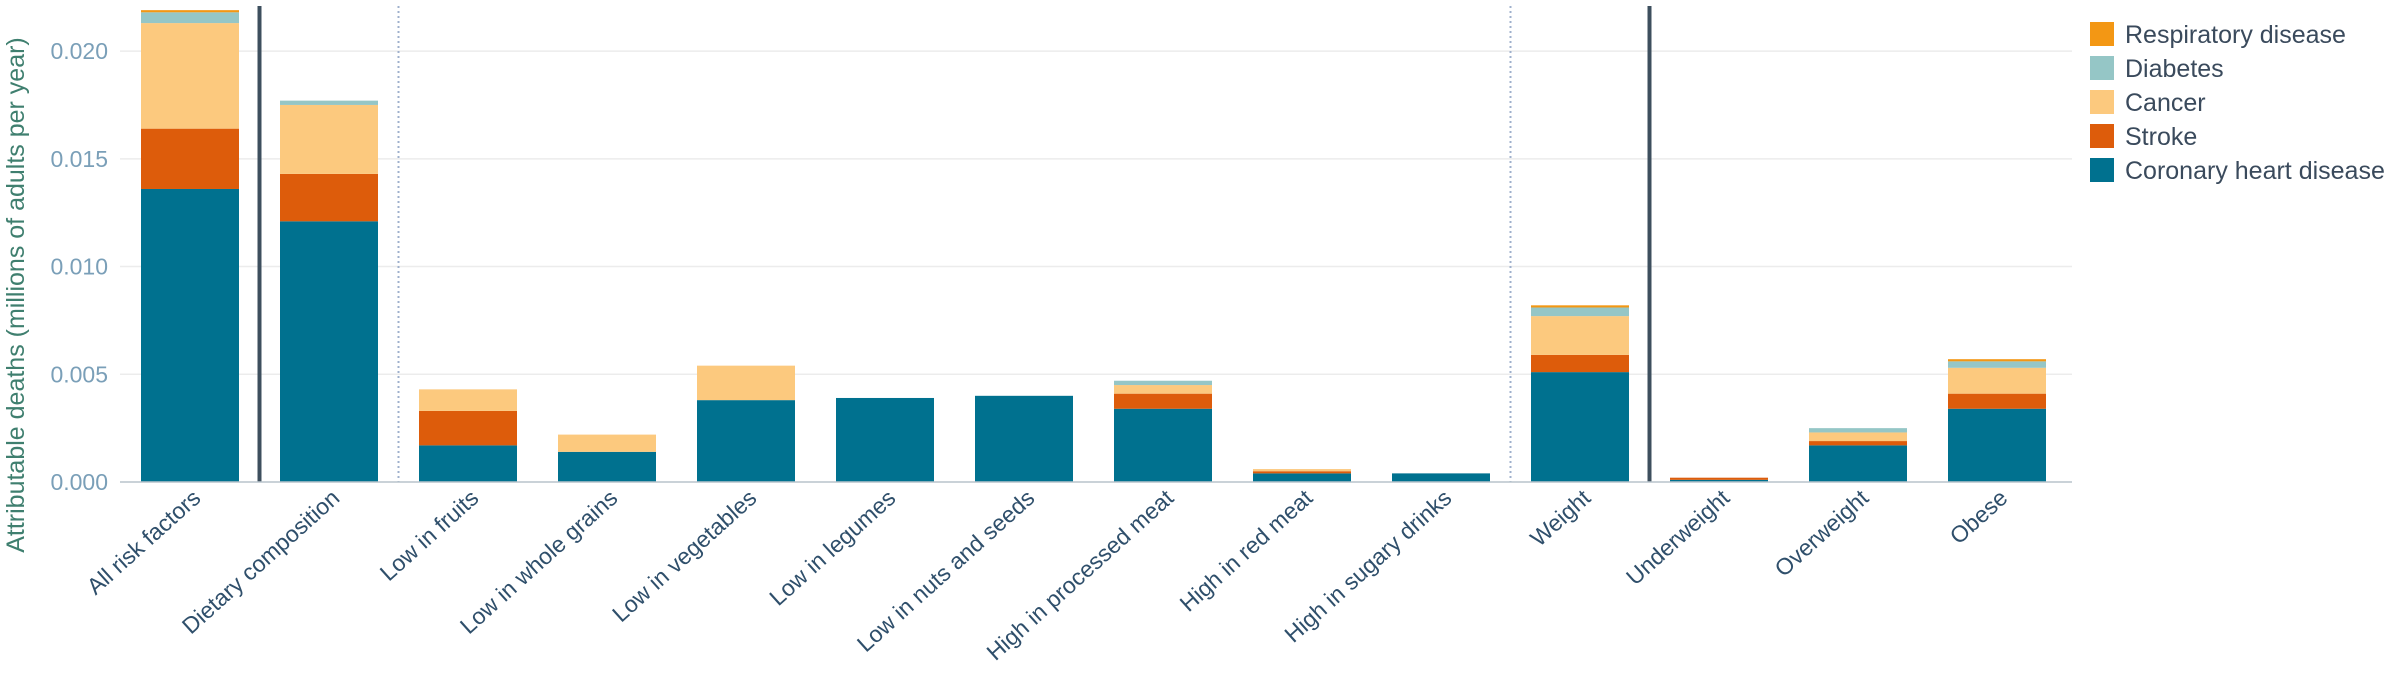 The height and width of the screenshot is (700, 2400). I want to click on x-category-label: Obese, so click(1979, 516).